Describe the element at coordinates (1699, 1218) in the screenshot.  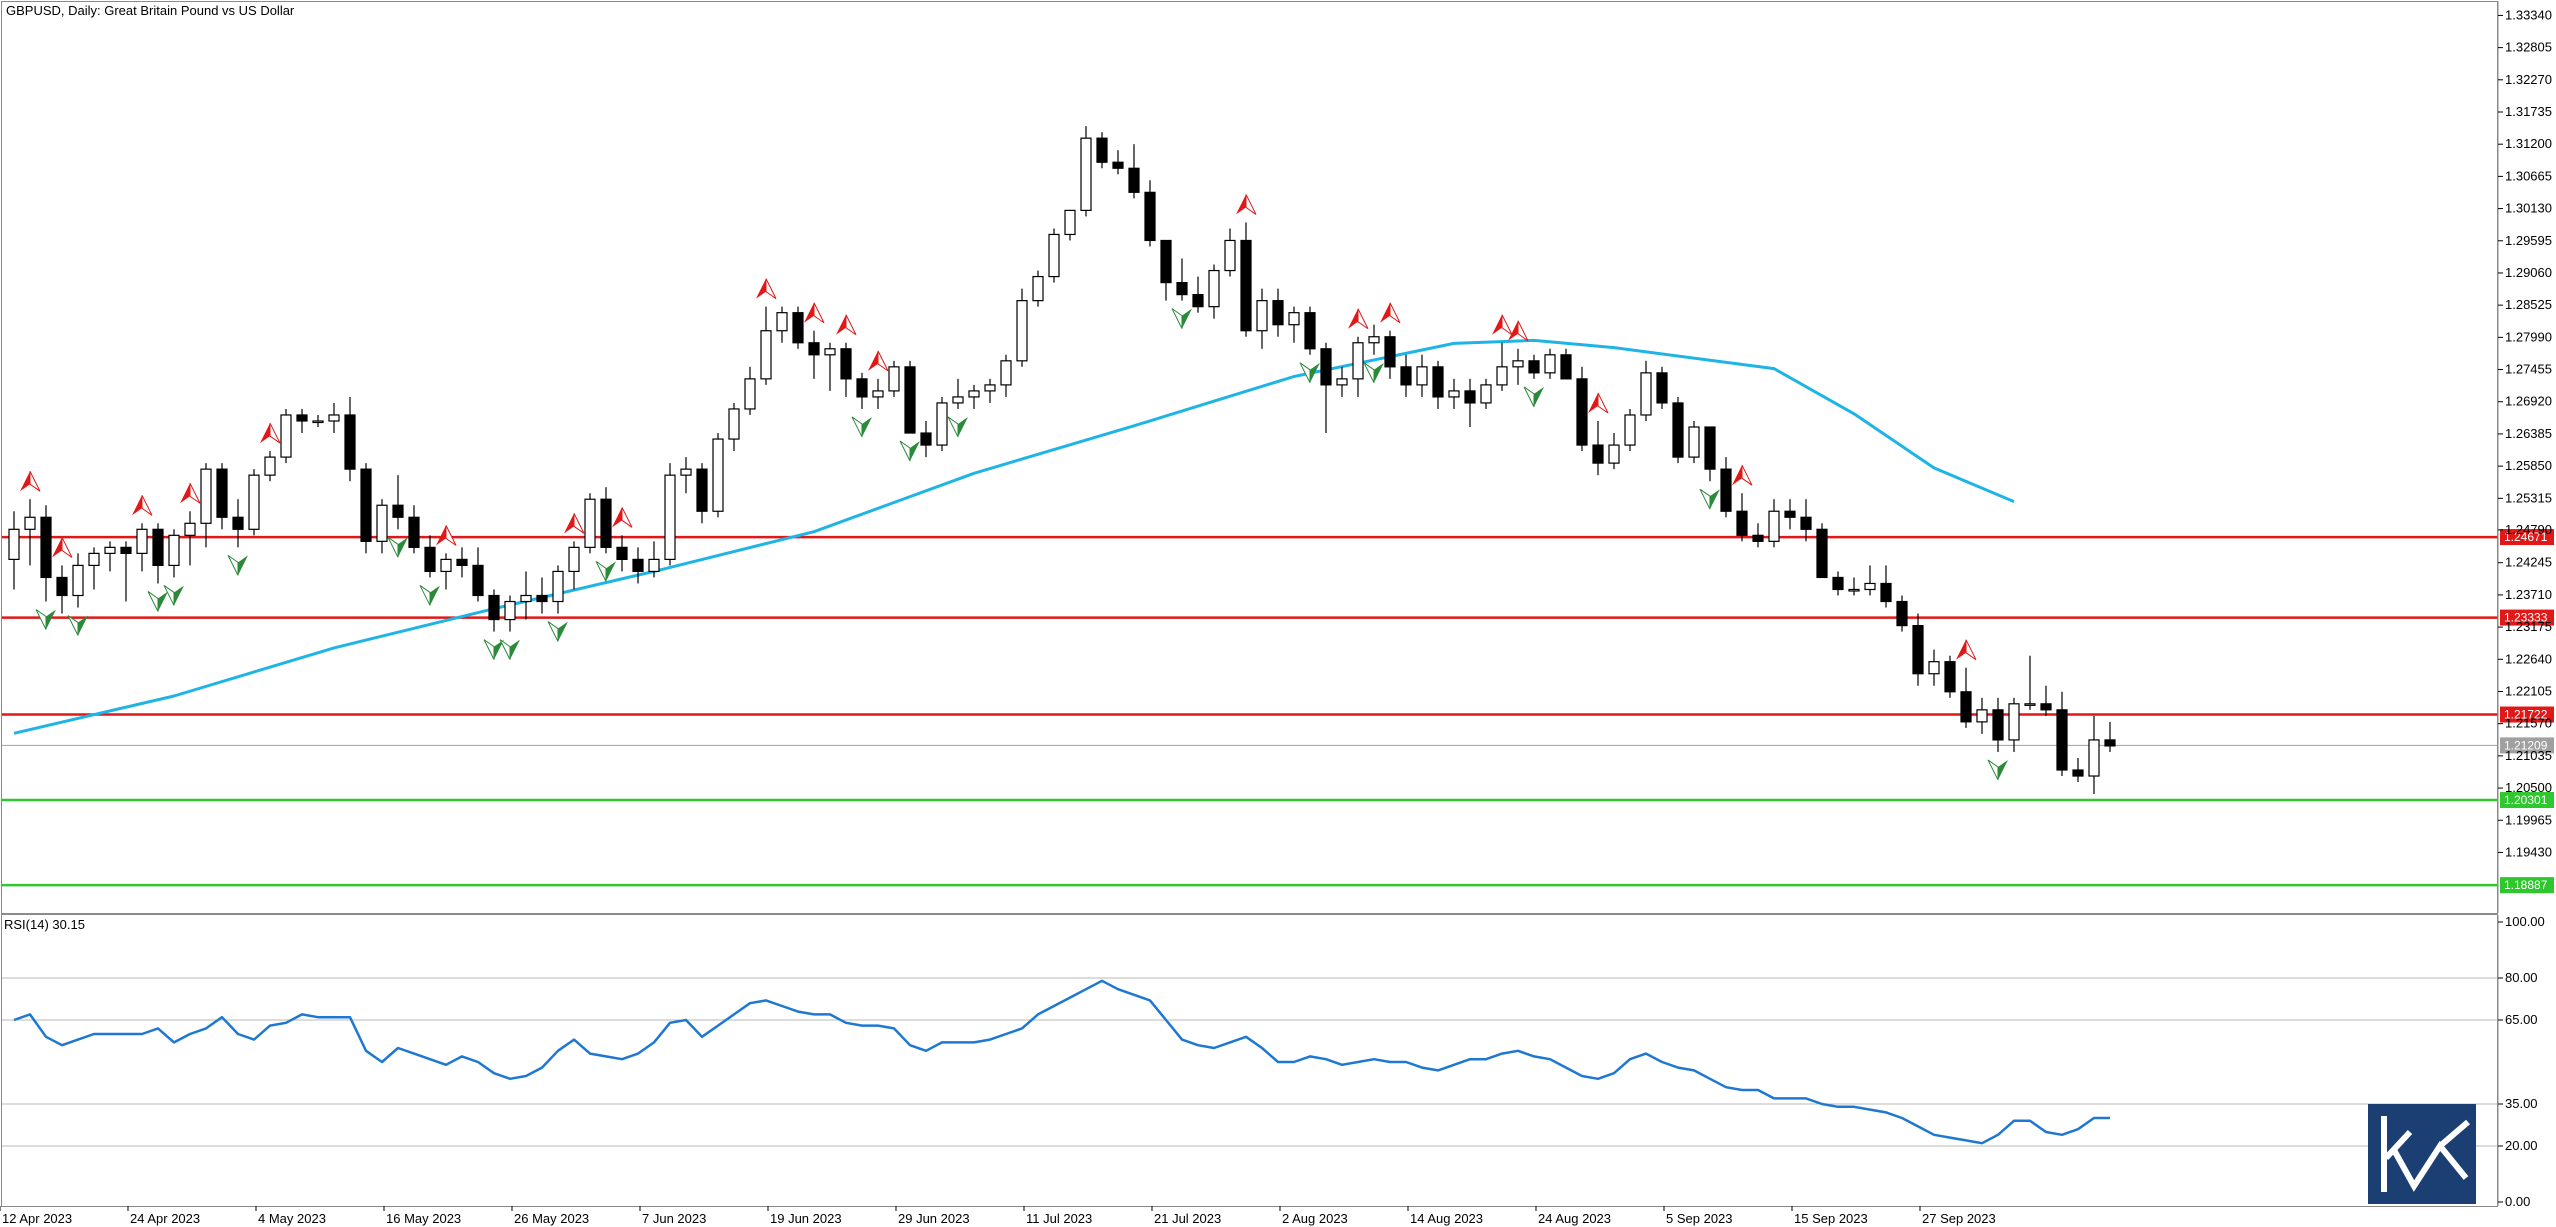
I see `time-tick-label: 5 Sep 2023` at that location.